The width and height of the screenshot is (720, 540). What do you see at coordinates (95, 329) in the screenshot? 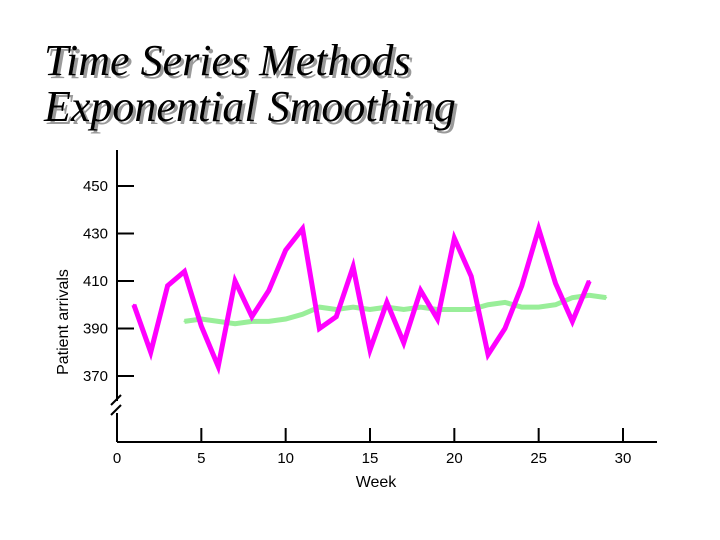
I see `y-tick-label: 390` at bounding box center [95, 329].